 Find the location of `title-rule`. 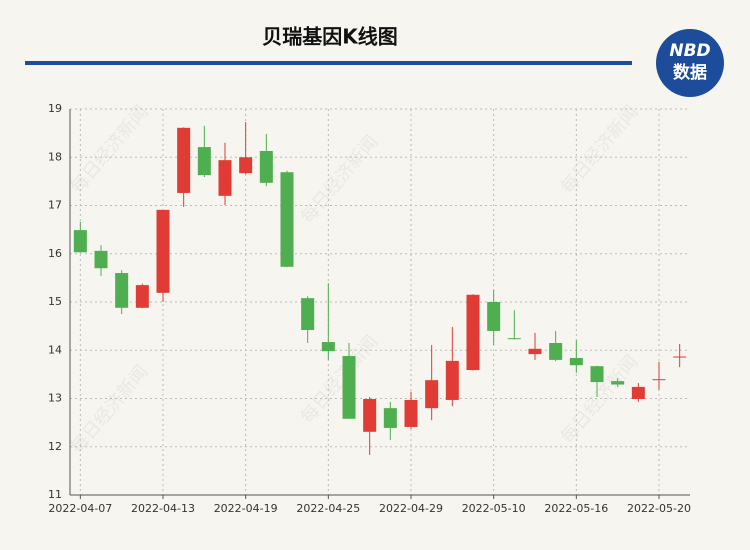

title-rule is located at coordinates (328, 63).